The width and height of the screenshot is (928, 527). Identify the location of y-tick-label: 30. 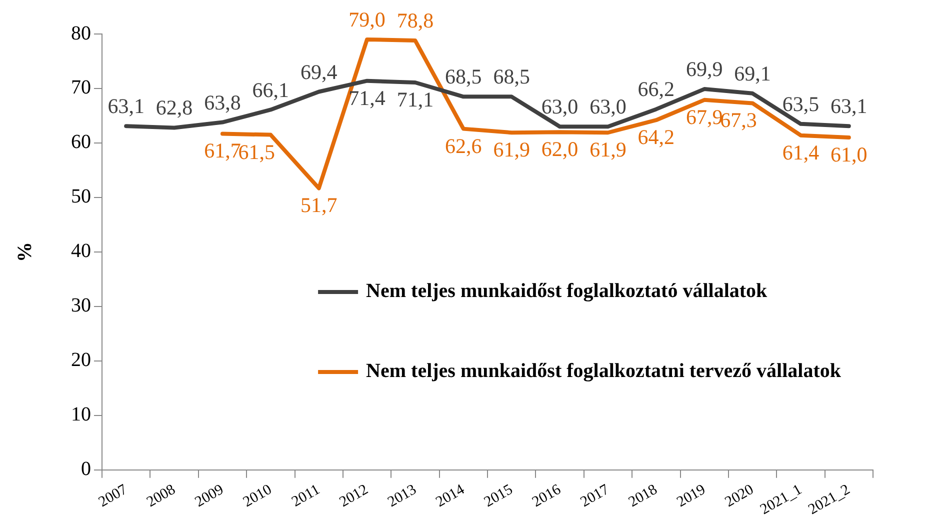
(81, 305).